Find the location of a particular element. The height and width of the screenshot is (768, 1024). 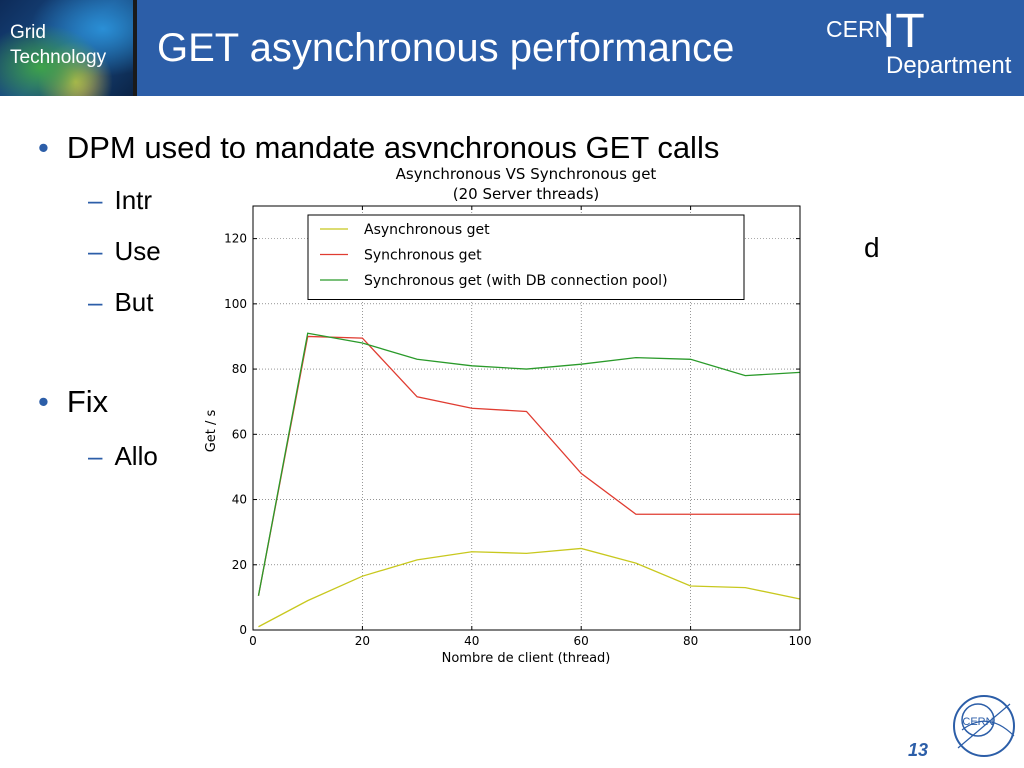

grid-label-line2: Technology is located at coordinates (58, 57).